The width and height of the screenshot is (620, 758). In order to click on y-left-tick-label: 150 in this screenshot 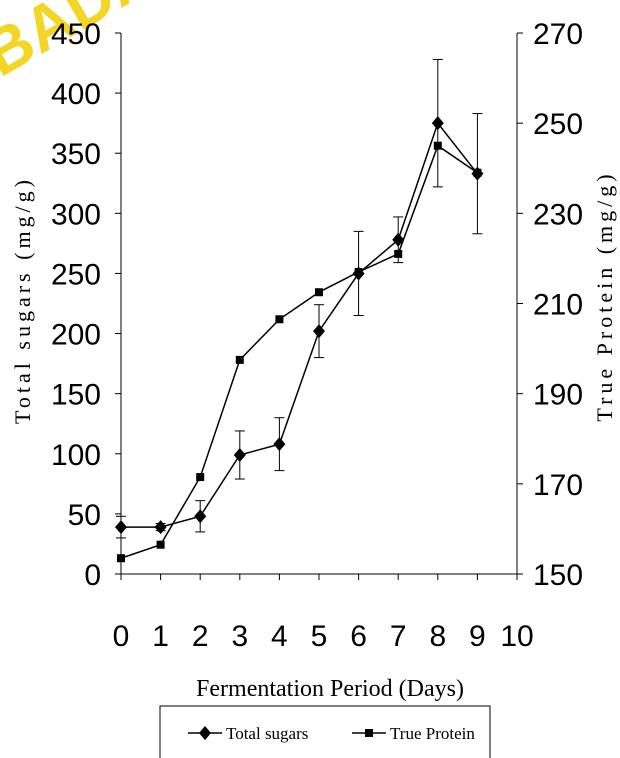, I will do `click(76, 395)`.